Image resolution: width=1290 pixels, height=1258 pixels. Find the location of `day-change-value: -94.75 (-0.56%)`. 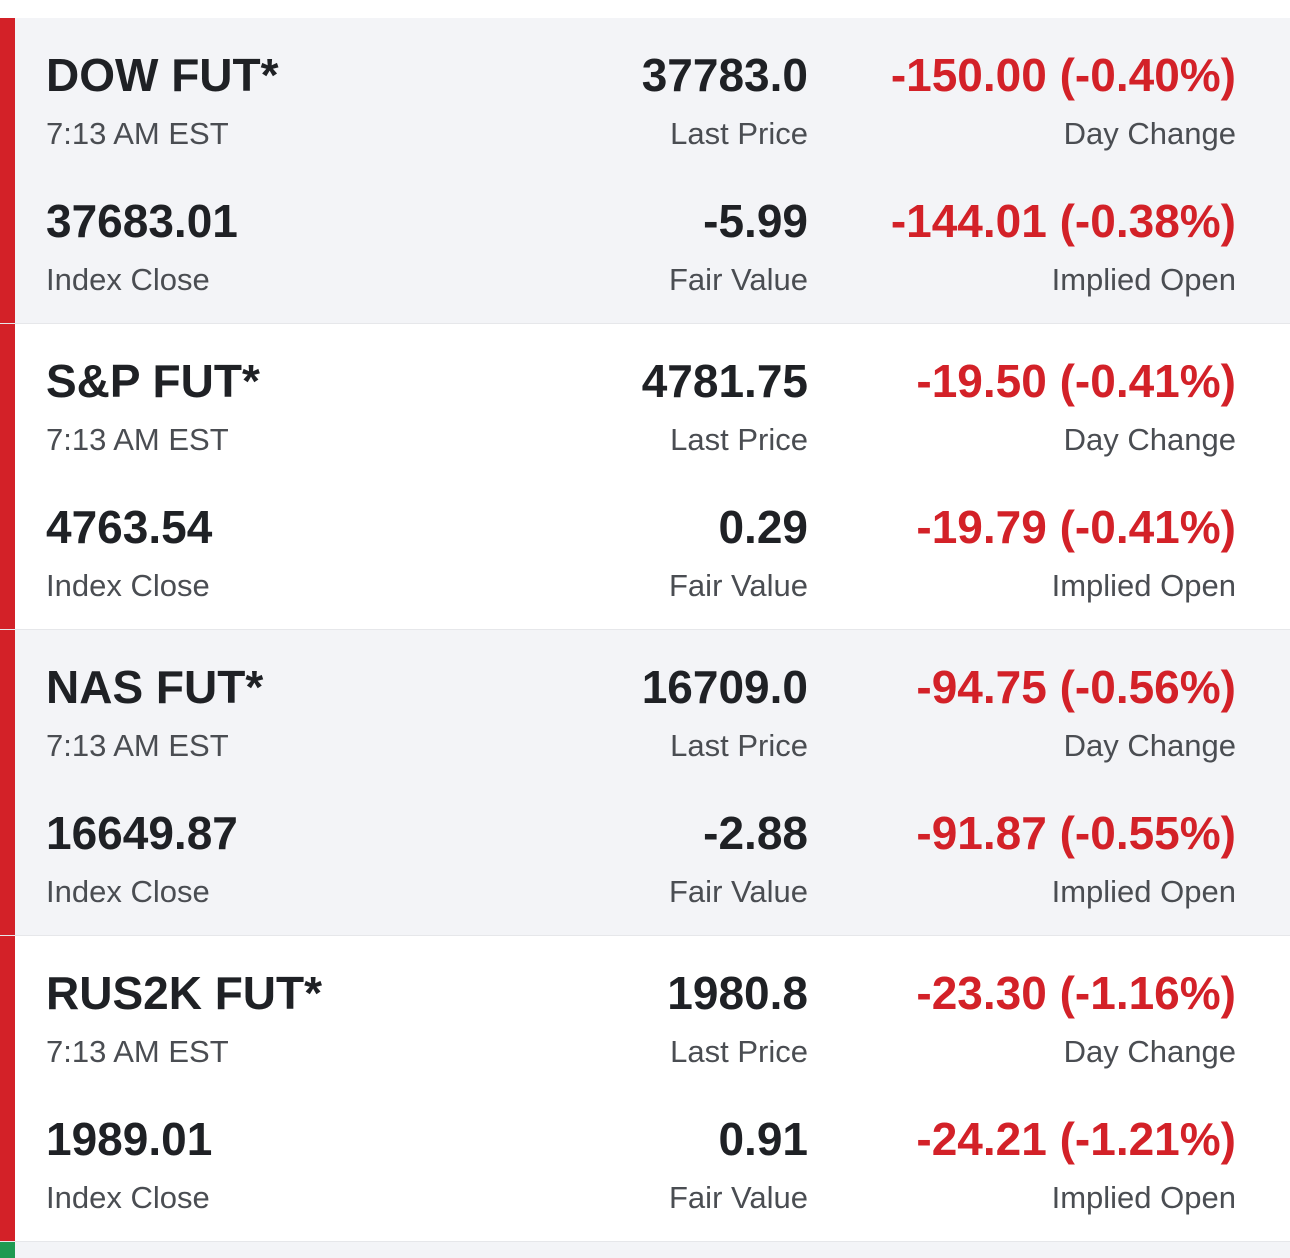

day-change-value: -94.75 (-0.56%) is located at coordinates (1076, 687).